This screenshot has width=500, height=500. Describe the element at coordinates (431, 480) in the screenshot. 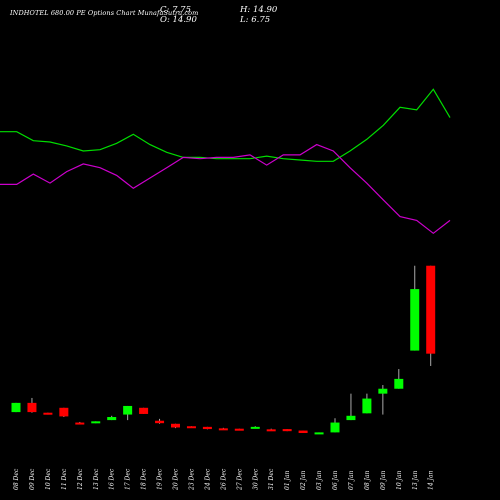

I see `x-tick-label: 14 Jan` at that location.